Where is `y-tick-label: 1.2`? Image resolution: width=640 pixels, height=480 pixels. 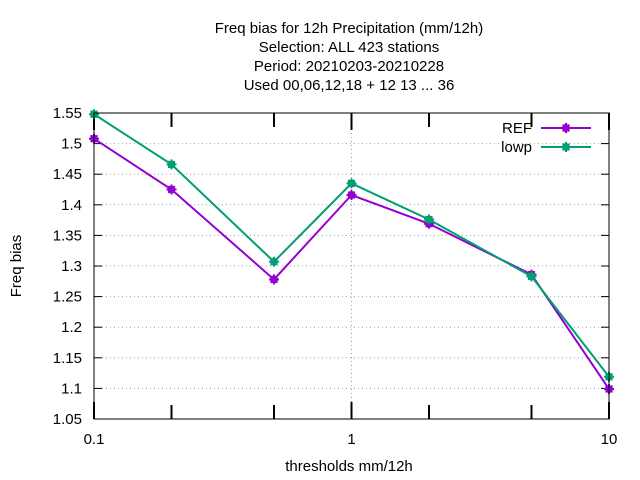
y-tick-label: 1.2 is located at coordinates (71, 327).